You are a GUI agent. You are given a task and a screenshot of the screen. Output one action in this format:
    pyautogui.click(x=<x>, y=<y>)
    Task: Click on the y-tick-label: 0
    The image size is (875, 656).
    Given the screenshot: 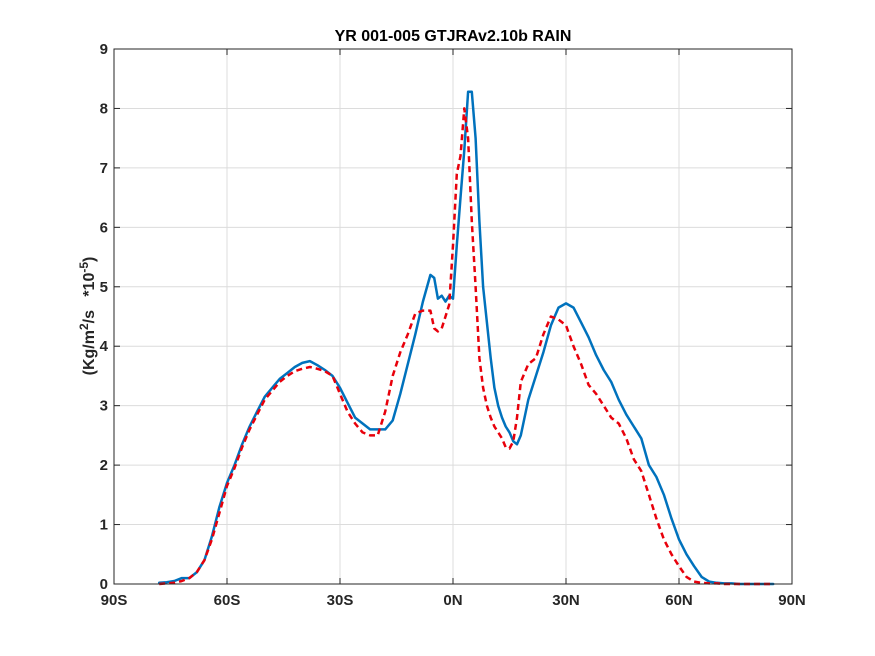 What is the action you would take?
    pyautogui.click(x=104, y=584)
    